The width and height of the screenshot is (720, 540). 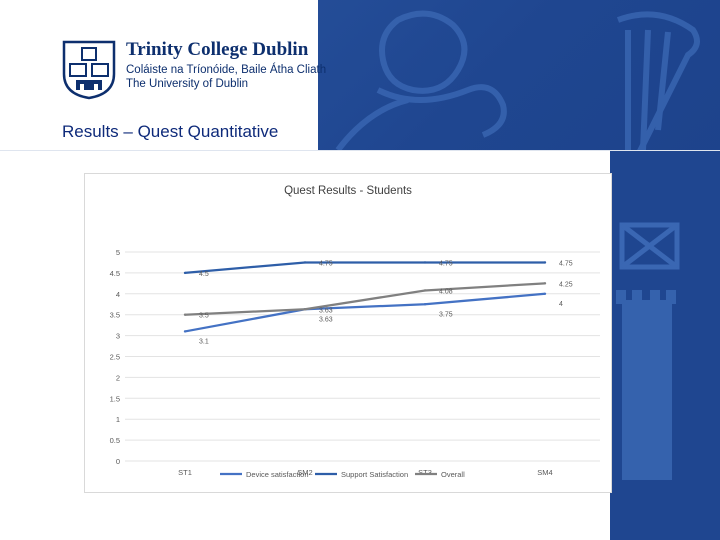 I want to click on x-tick-label: SM2, so click(x=304, y=472).